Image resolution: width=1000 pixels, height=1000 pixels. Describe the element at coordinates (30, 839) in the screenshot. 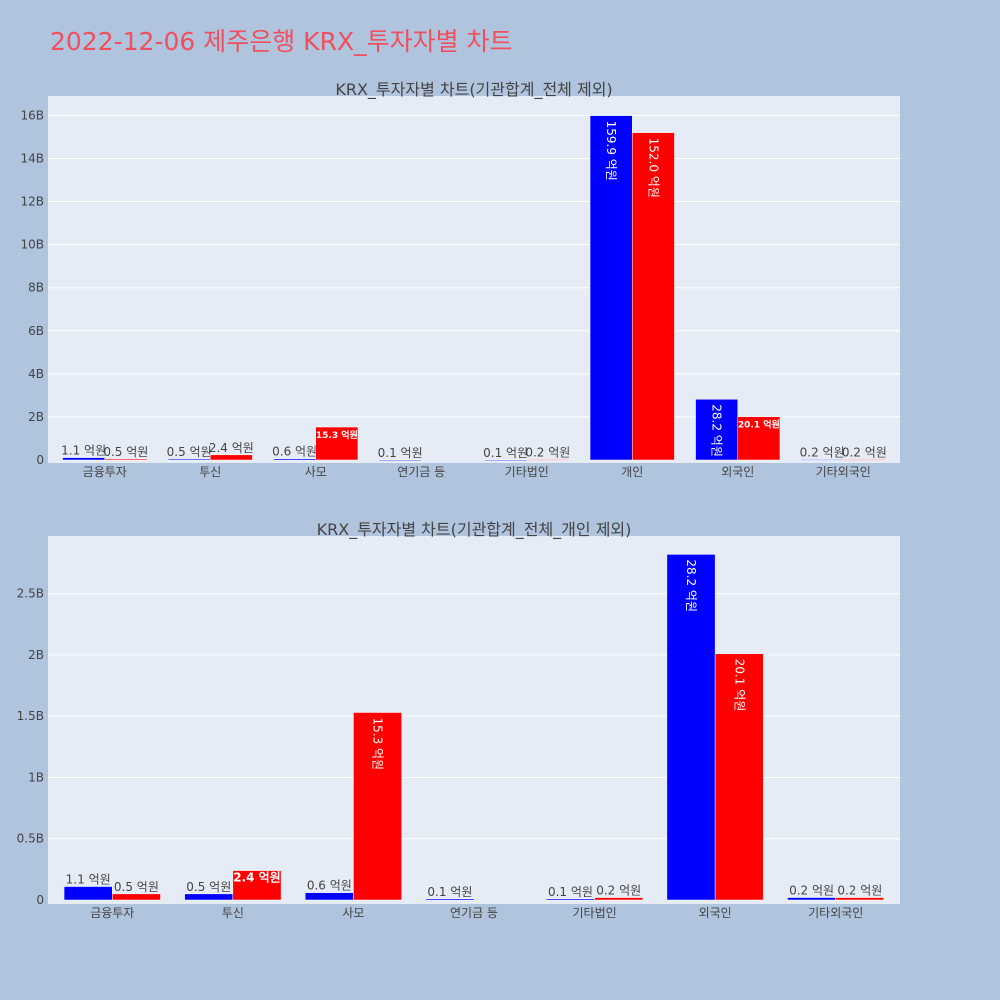

I see `y-tick-label: 0.5B` at that location.